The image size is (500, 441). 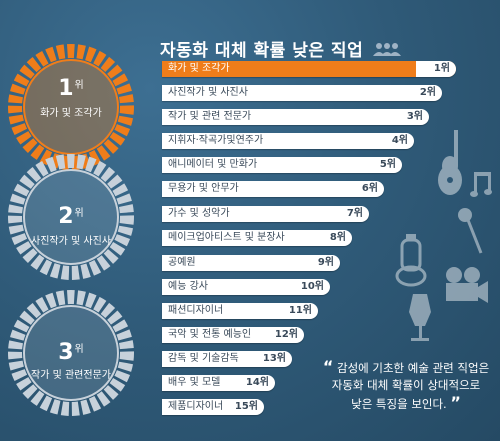 I want to click on ranking-bar-14: 배우 및 모델 14위, so click(x=218, y=383).